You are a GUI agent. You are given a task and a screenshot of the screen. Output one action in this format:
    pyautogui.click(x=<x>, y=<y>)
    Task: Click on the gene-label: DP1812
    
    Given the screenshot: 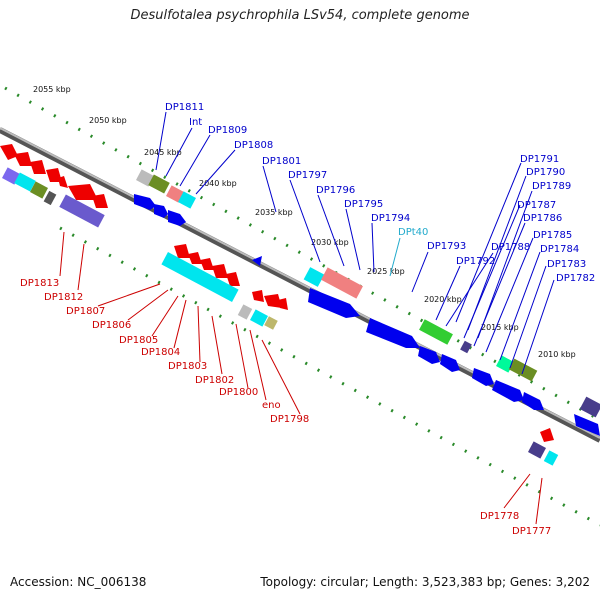 What is the action you would take?
    pyautogui.click(x=63, y=297)
    